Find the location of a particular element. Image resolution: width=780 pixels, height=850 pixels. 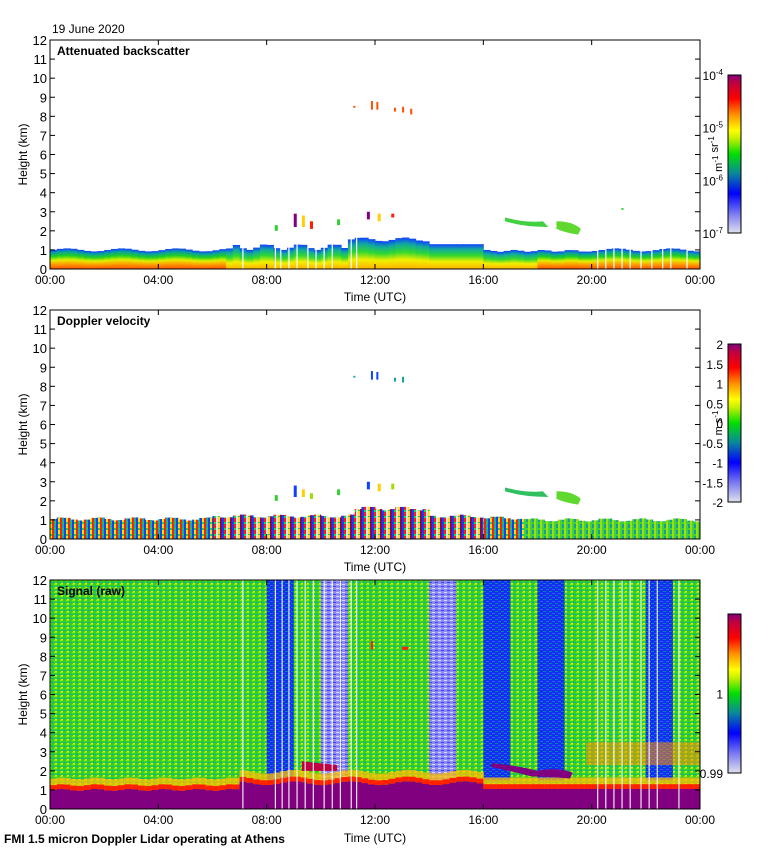

aerosol-speck is located at coordinates (622, 208).